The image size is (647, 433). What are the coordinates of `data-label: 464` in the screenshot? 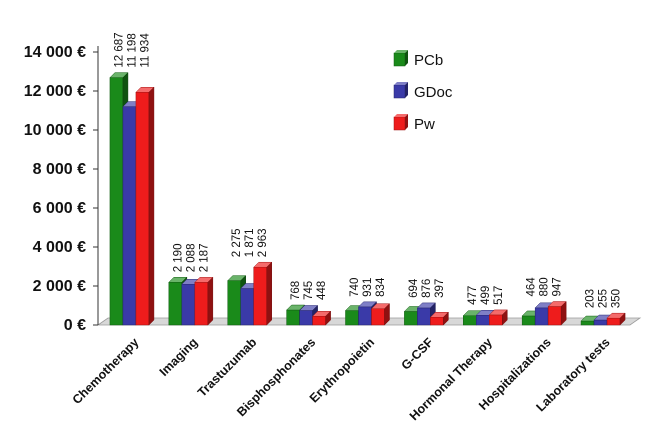 It's located at (532, 287).